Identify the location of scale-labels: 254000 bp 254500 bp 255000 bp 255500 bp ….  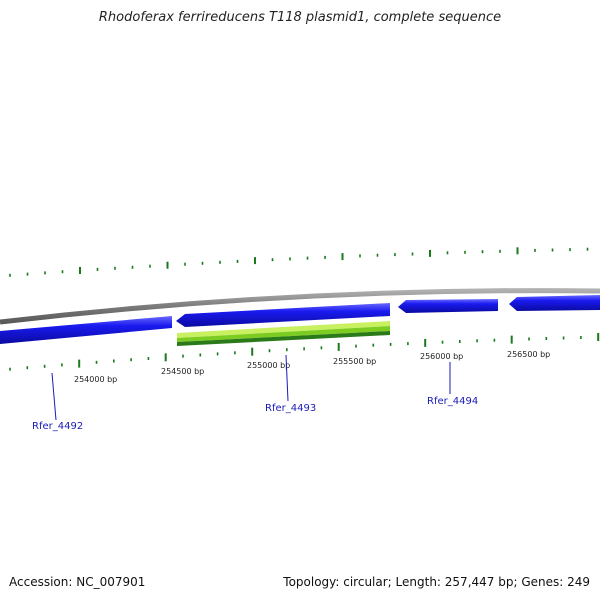
(312, 367).